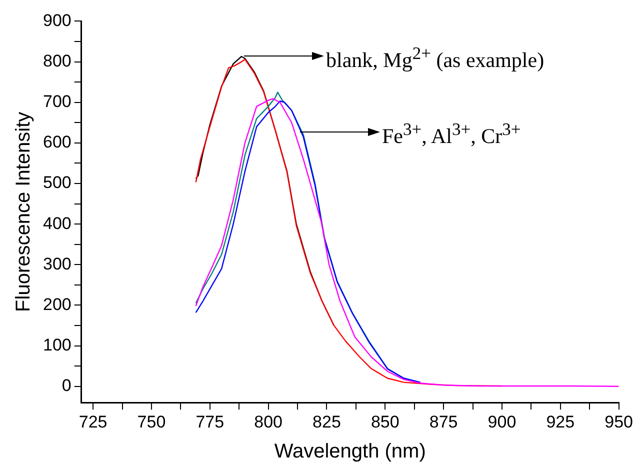 The image size is (644, 476). I want to click on y-tick-label: 0, so click(67, 386).